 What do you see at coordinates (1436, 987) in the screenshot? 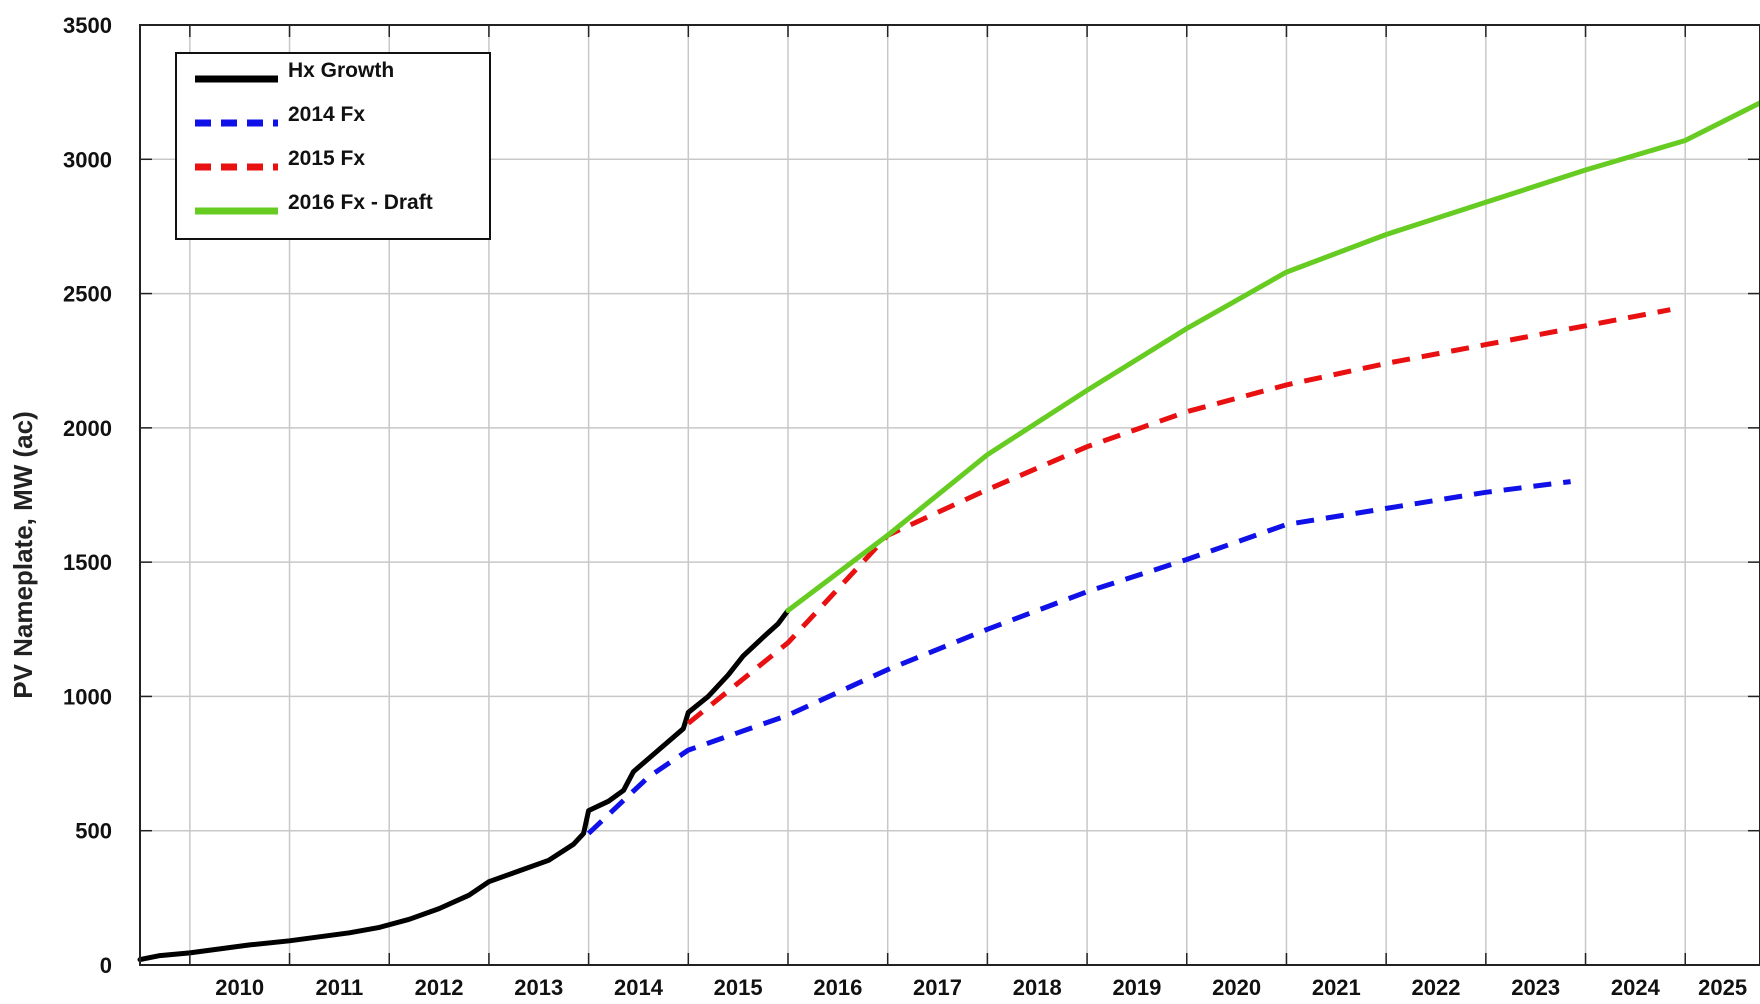
I see `x-tick-label: 2022` at bounding box center [1436, 987].